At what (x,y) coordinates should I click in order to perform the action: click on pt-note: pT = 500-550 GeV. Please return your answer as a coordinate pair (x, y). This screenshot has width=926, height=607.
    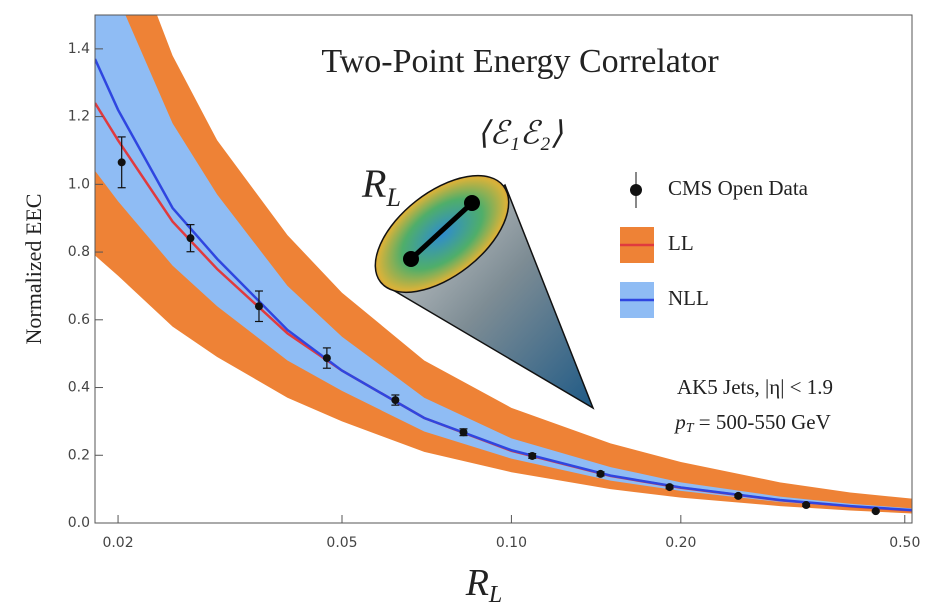
    Looking at the image, I should click on (752, 423).